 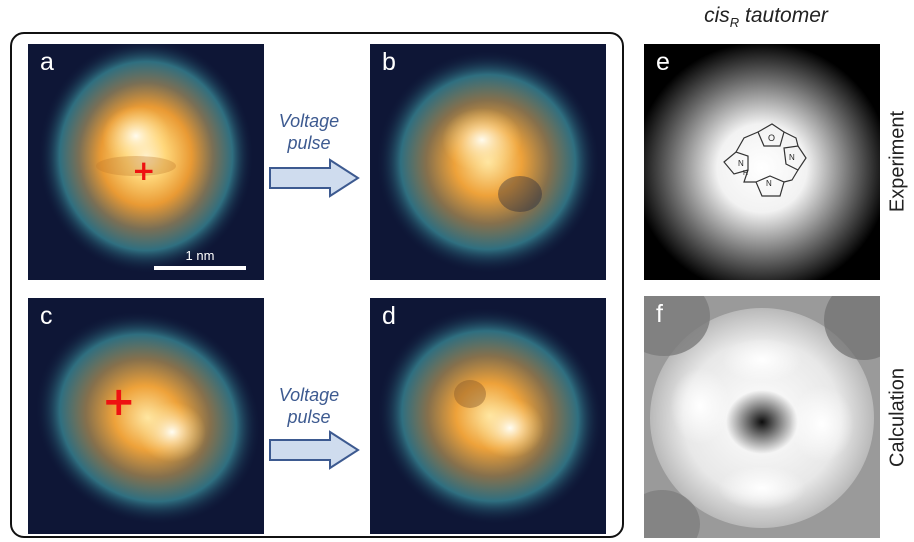 I want to click on panel-e-letter: e, so click(x=663, y=62).